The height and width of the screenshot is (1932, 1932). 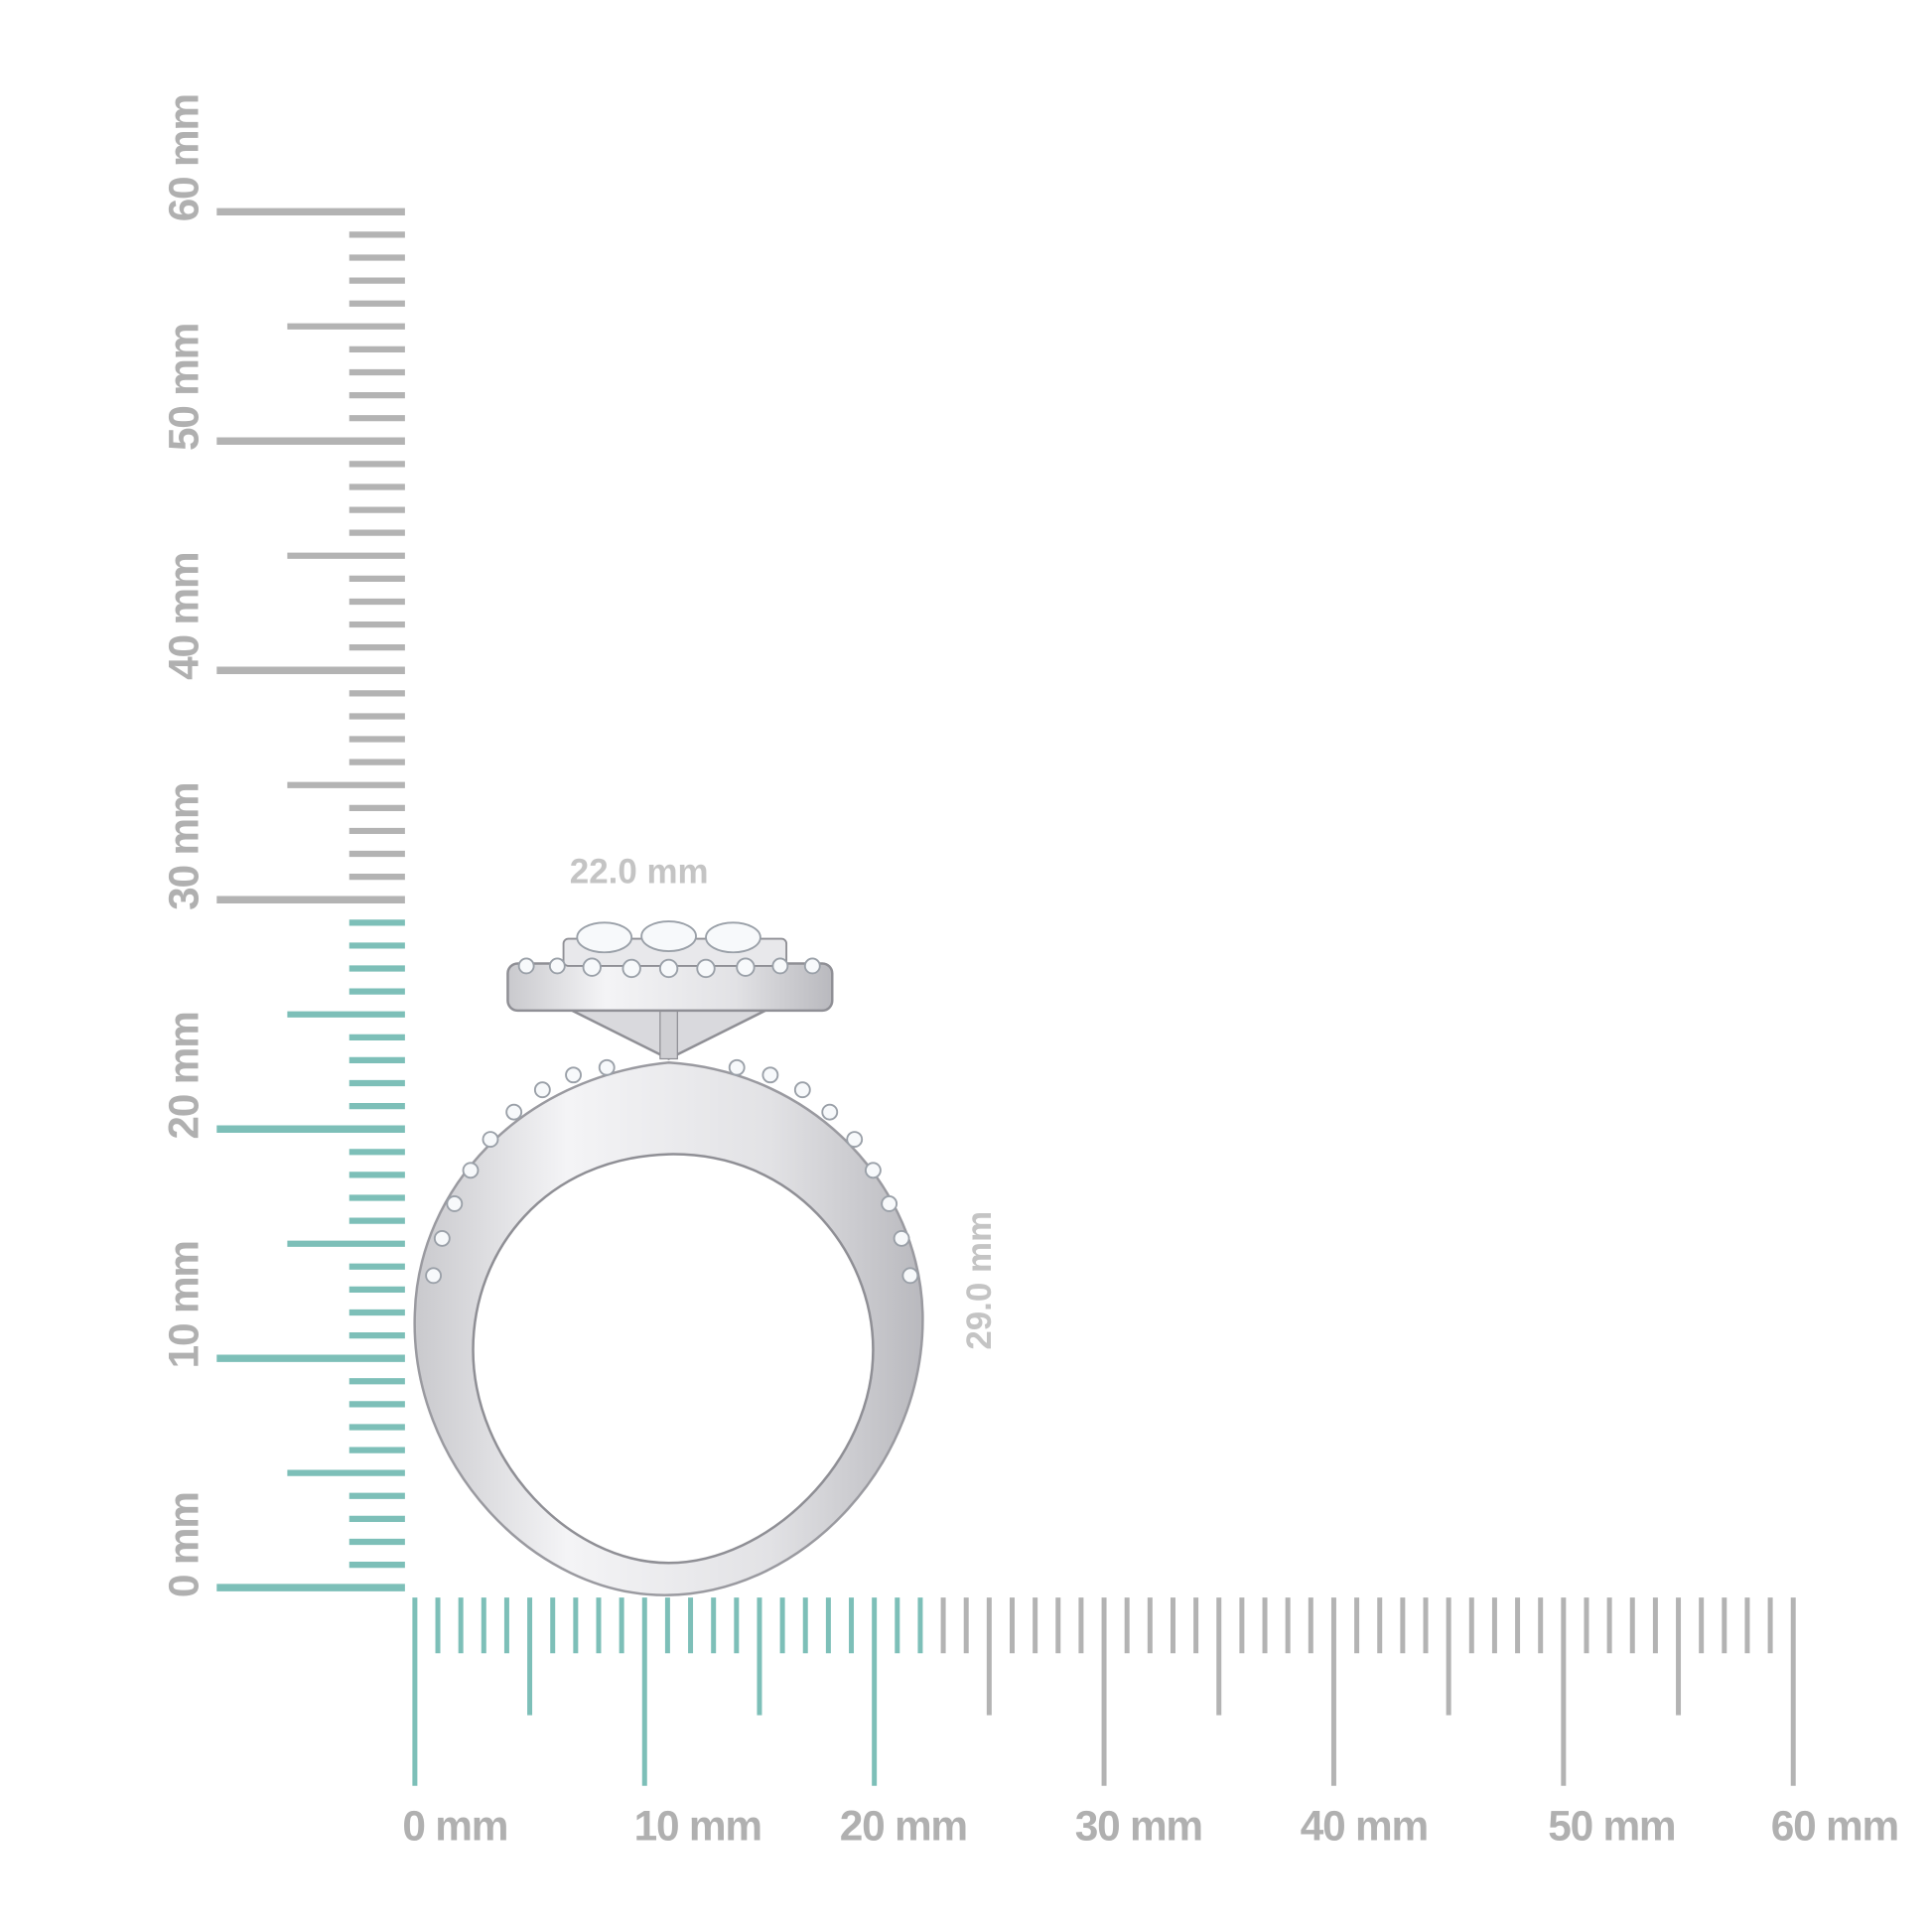 I want to click on horizontal-ruler-label: 50 mm, so click(x=1612, y=1827).